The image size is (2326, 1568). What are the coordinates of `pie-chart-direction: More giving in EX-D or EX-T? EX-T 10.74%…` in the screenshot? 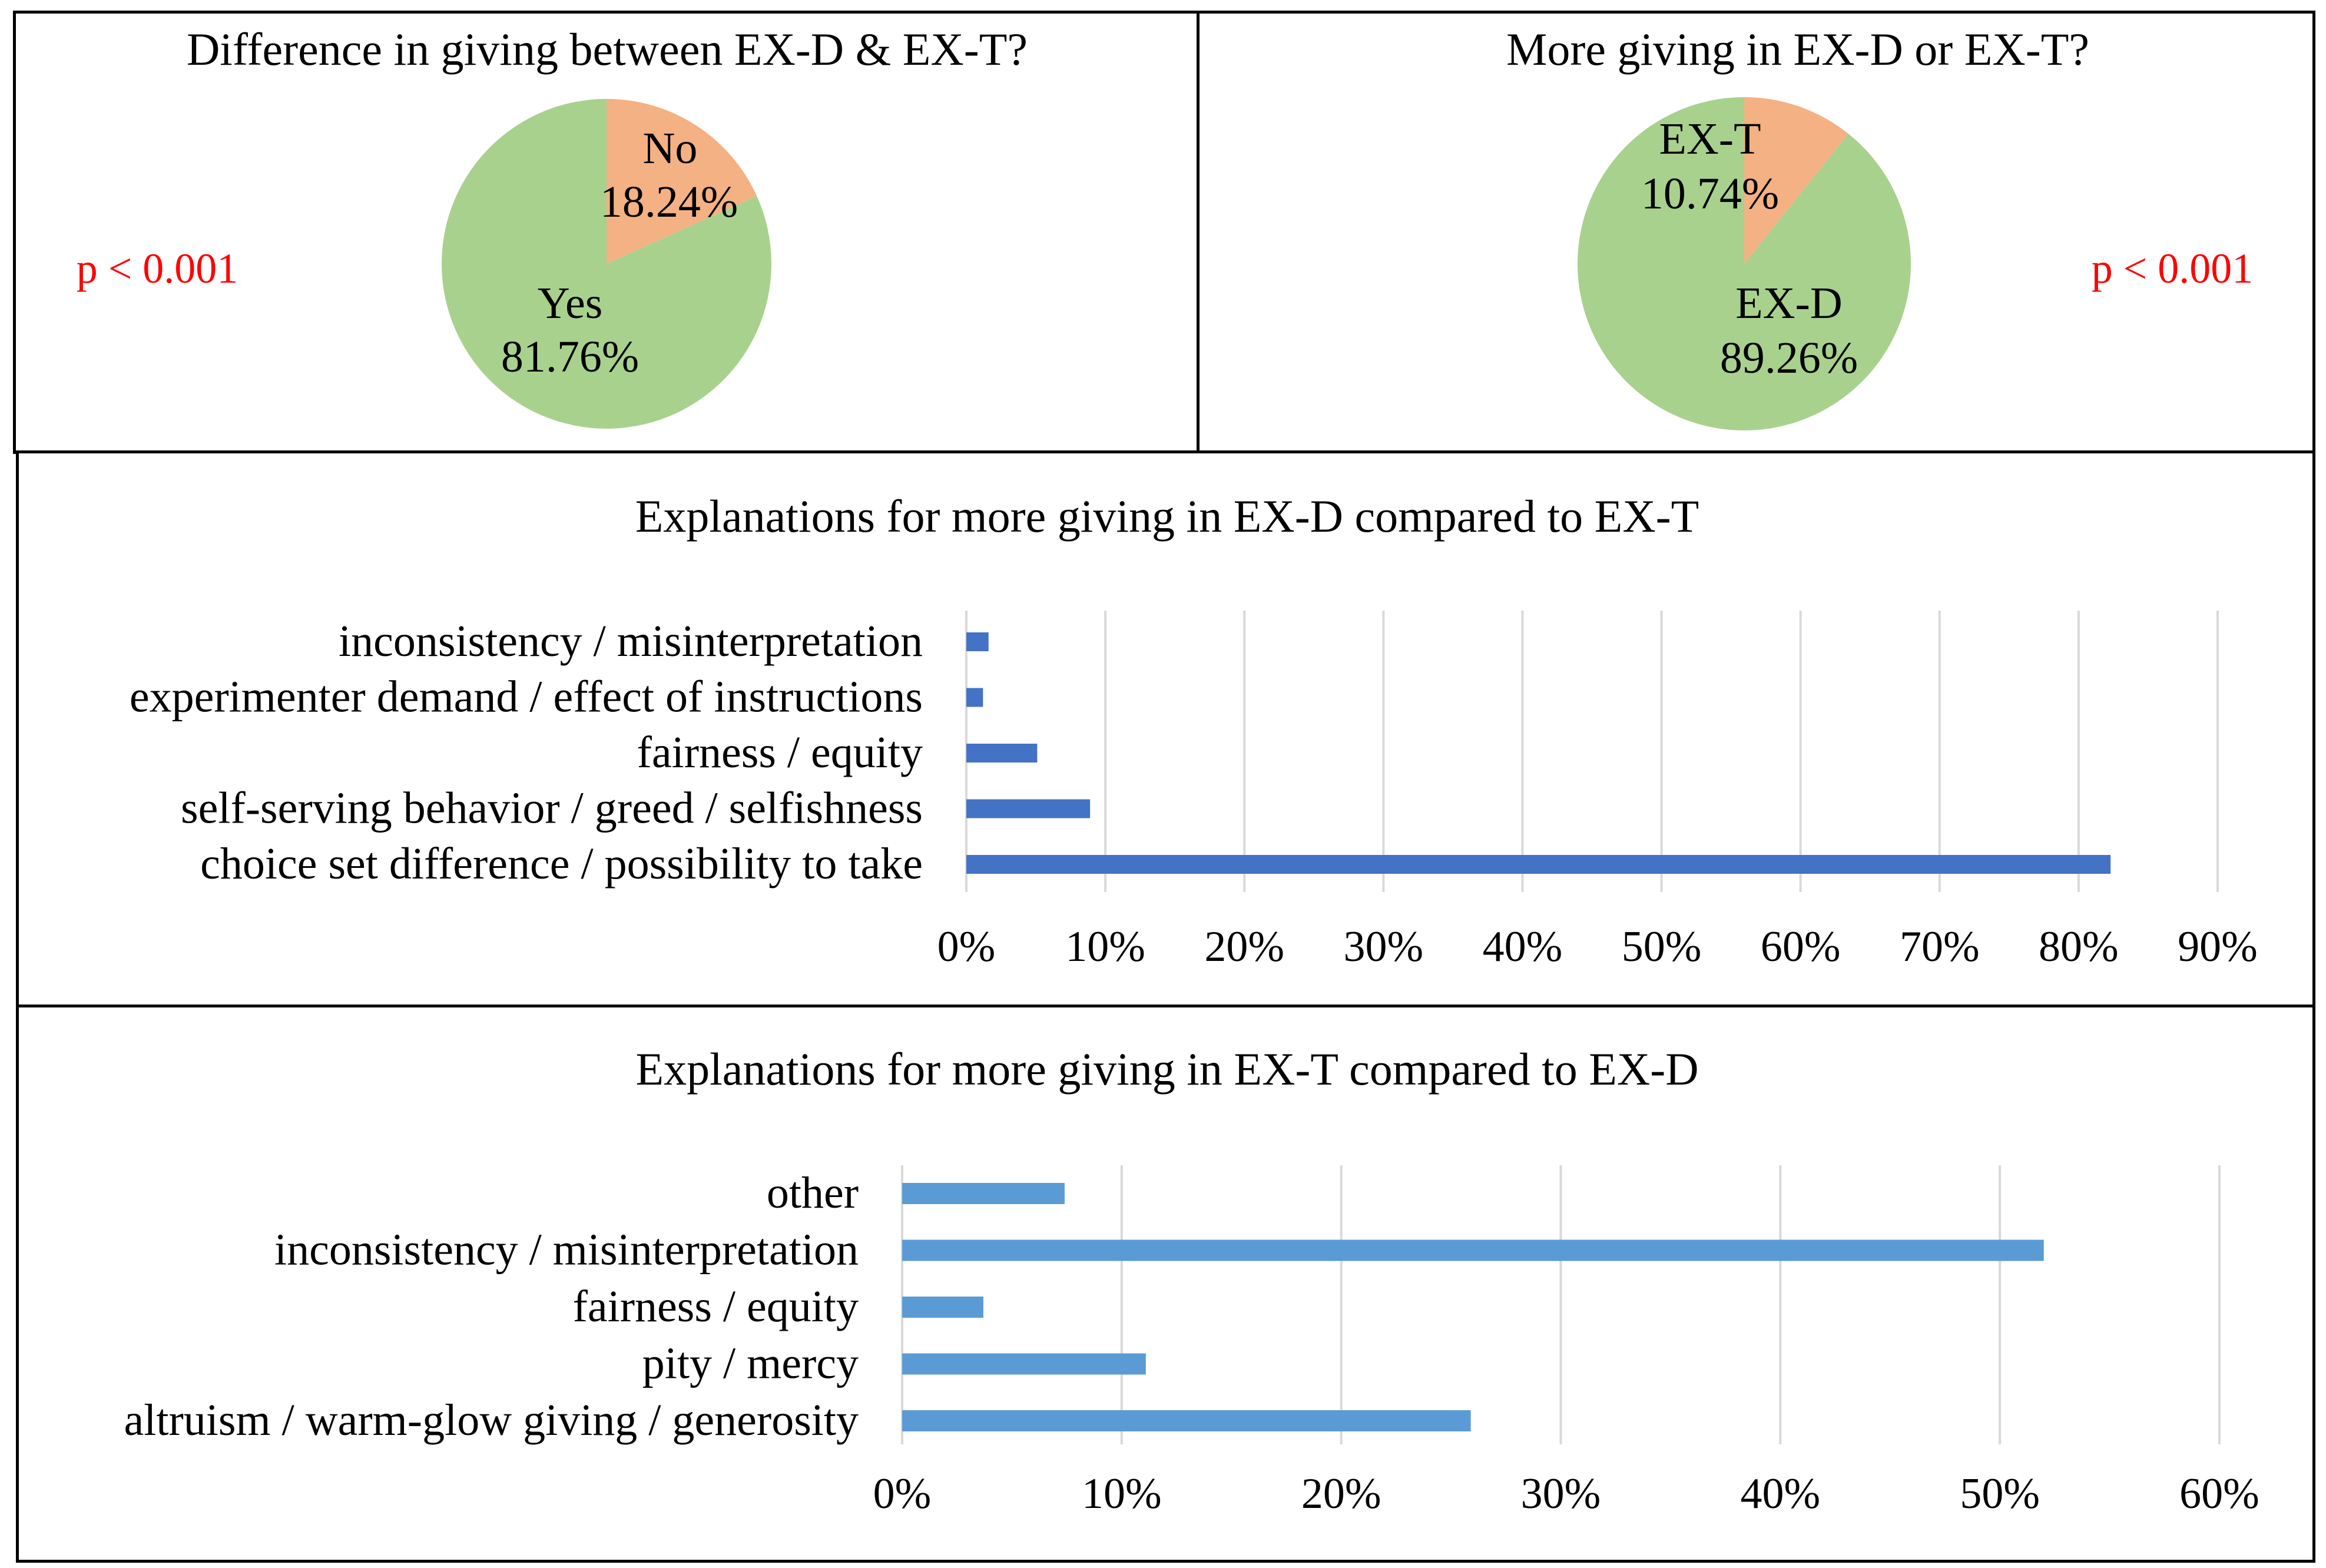 It's located at (1880, 227).